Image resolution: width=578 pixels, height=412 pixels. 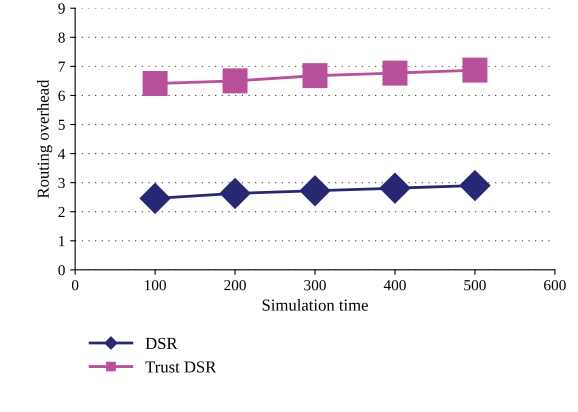 What do you see at coordinates (395, 285) in the screenshot?
I see `x-tick-label: 400` at bounding box center [395, 285].